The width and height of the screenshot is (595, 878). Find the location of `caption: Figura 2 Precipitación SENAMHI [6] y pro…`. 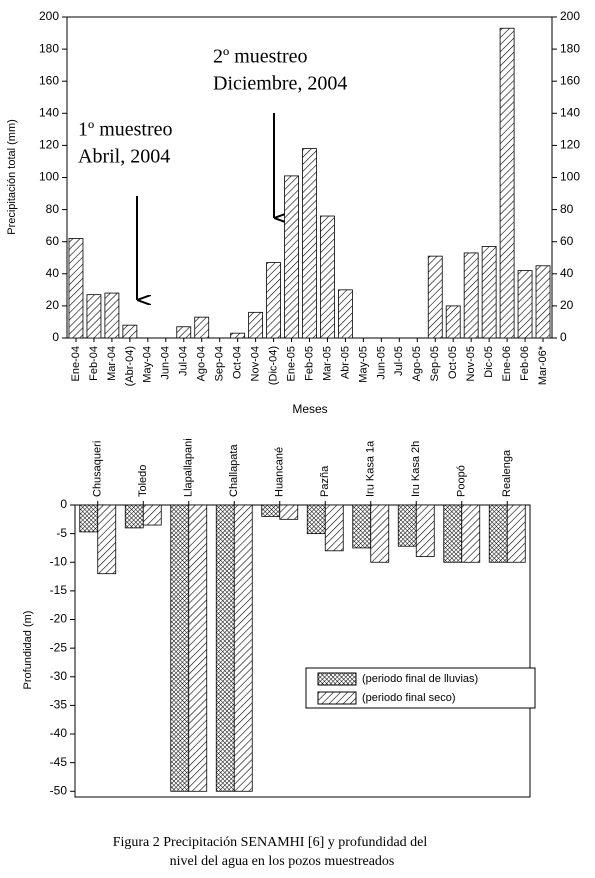

caption: Figura 2 Precipitación SENAMHI [6] y pro… is located at coordinates (270, 842).